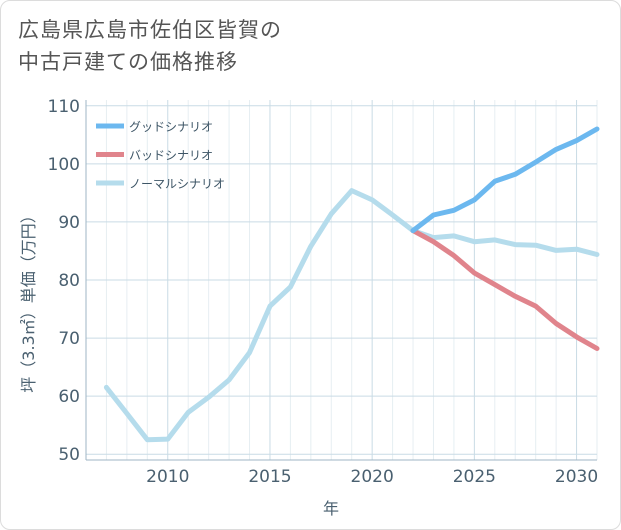 The height and width of the screenshot is (530, 621). What do you see at coordinates (505, 289) in the screenshot?
I see `bad-scenario-line` at bounding box center [505, 289].